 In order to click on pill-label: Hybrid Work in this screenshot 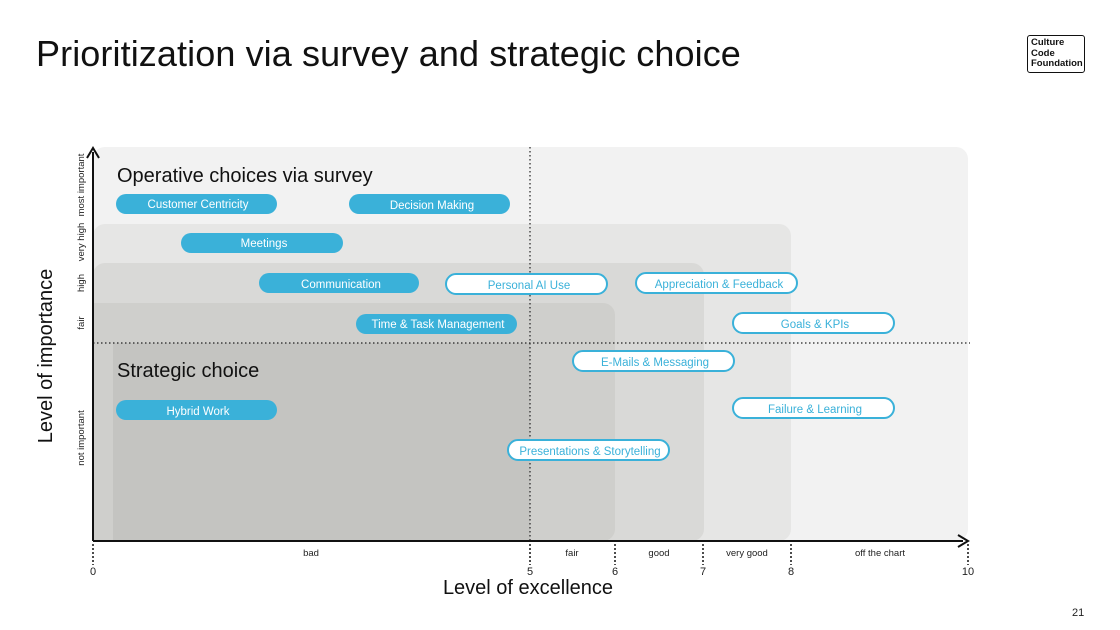, I will do `click(197, 412)`.